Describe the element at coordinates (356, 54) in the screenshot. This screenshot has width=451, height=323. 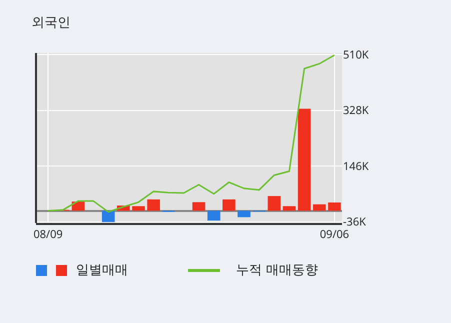
I see `y-tick-label: 510K` at that location.